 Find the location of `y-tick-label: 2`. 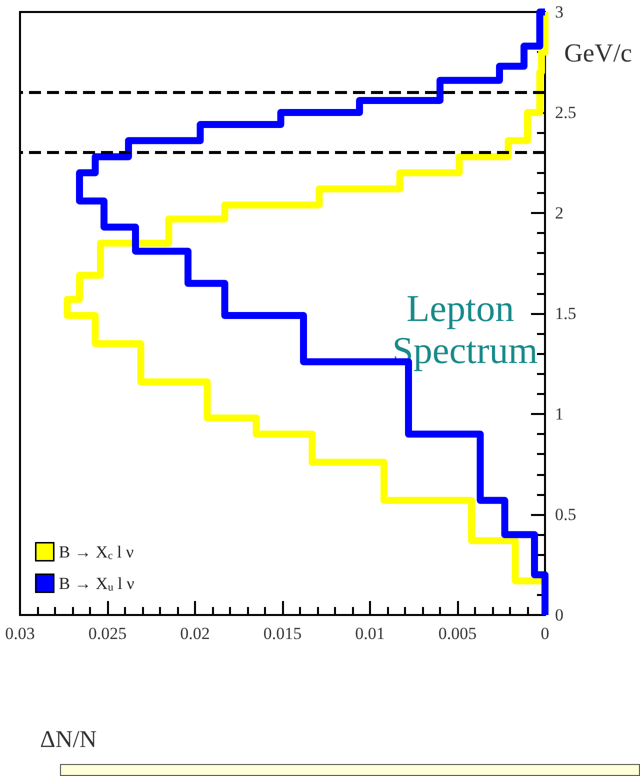

y-tick-label: 2 is located at coordinates (559, 213).